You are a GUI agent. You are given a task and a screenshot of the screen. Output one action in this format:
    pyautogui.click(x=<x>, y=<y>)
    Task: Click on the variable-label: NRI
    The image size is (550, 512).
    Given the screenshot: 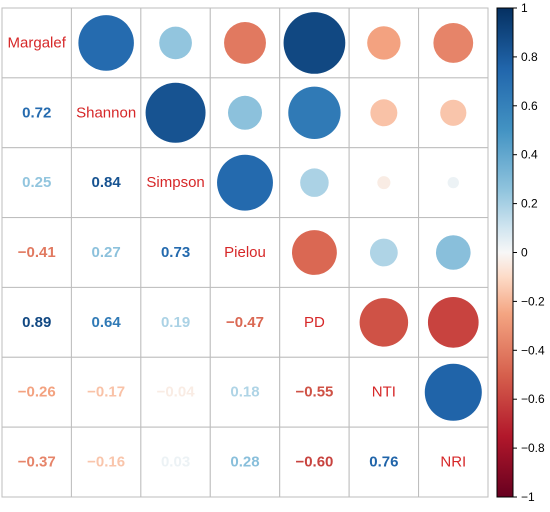 What is the action you would take?
    pyautogui.click(x=453, y=462)
    